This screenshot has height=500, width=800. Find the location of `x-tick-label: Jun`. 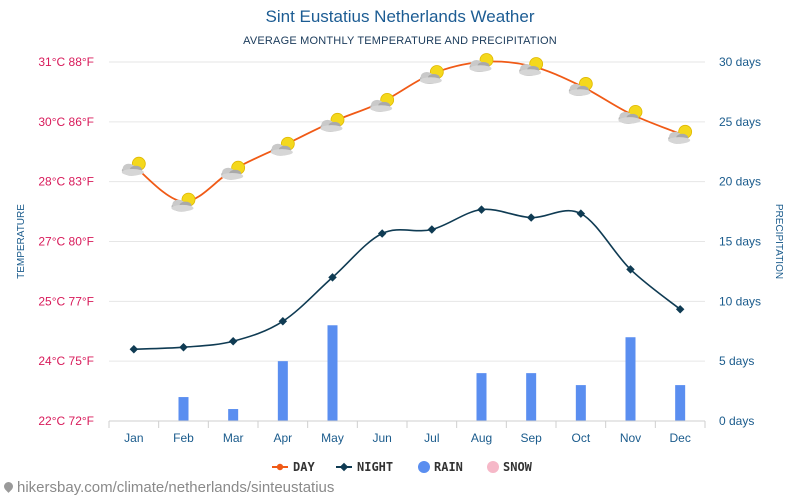

x-tick-label: Jun is located at coordinates (381, 438).